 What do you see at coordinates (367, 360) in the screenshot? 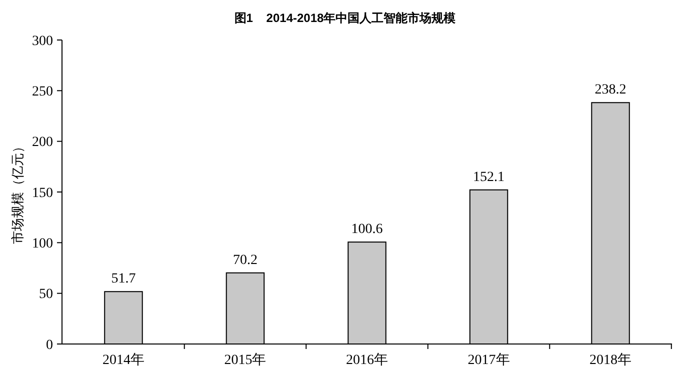
I see `x-tick-label: 2016年` at bounding box center [367, 360].